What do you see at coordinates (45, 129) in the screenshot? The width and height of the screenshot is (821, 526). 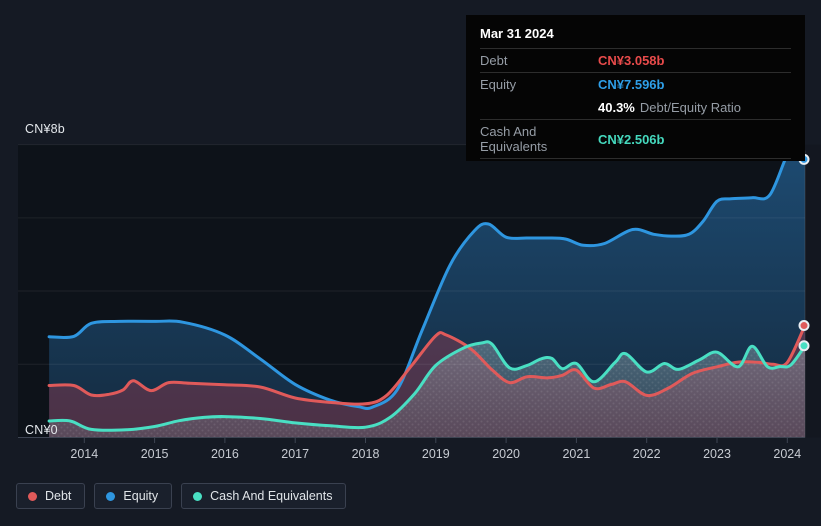 I see `y-axis-label-top: CN¥8b` at bounding box center [45, 129].